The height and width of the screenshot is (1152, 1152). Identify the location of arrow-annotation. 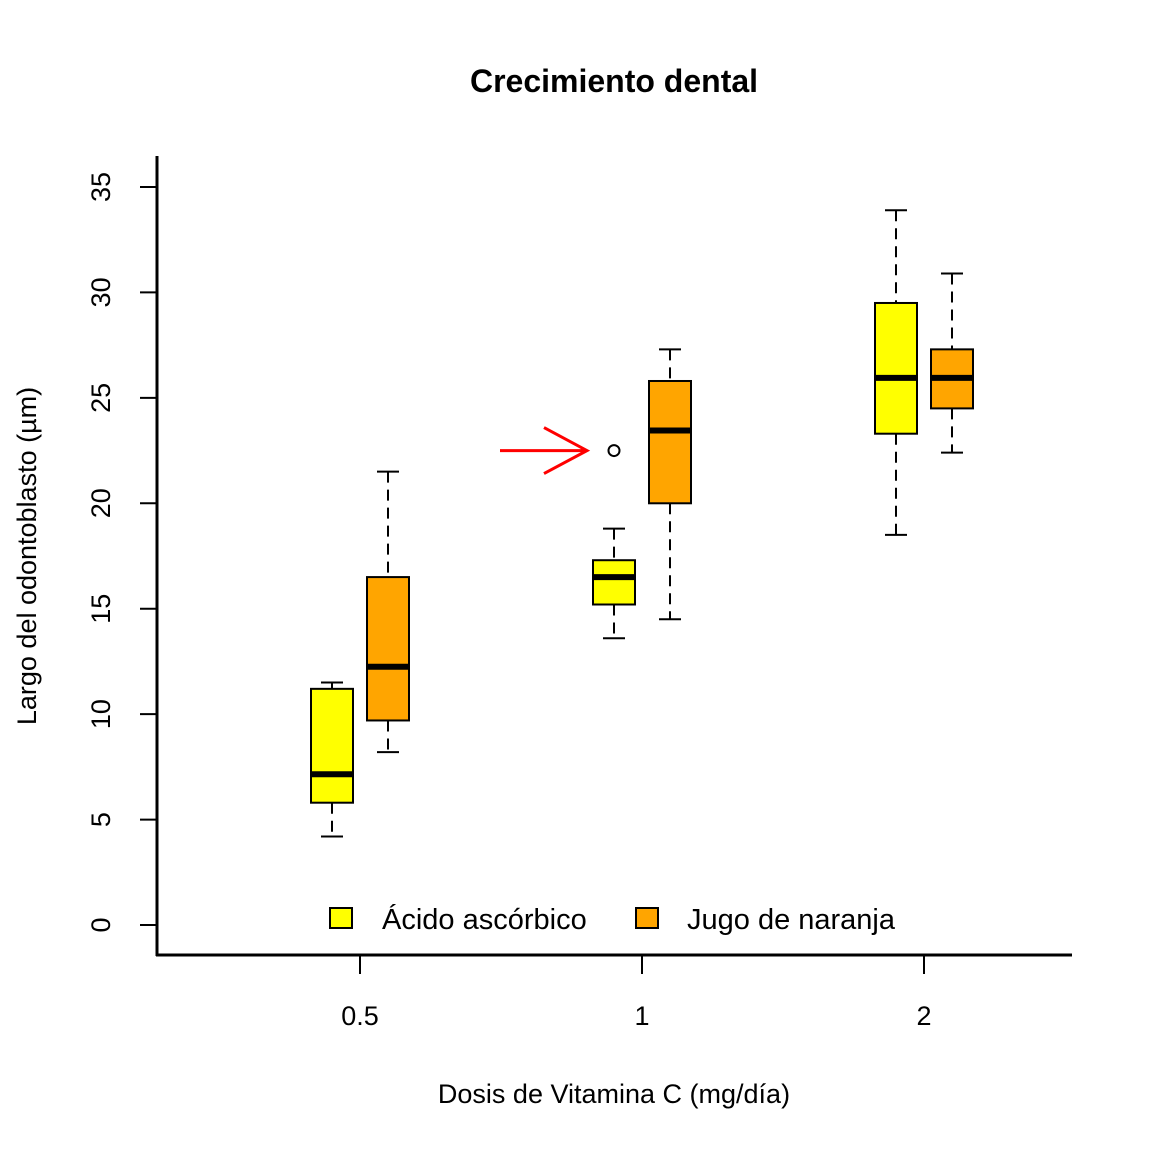
(545, 450).